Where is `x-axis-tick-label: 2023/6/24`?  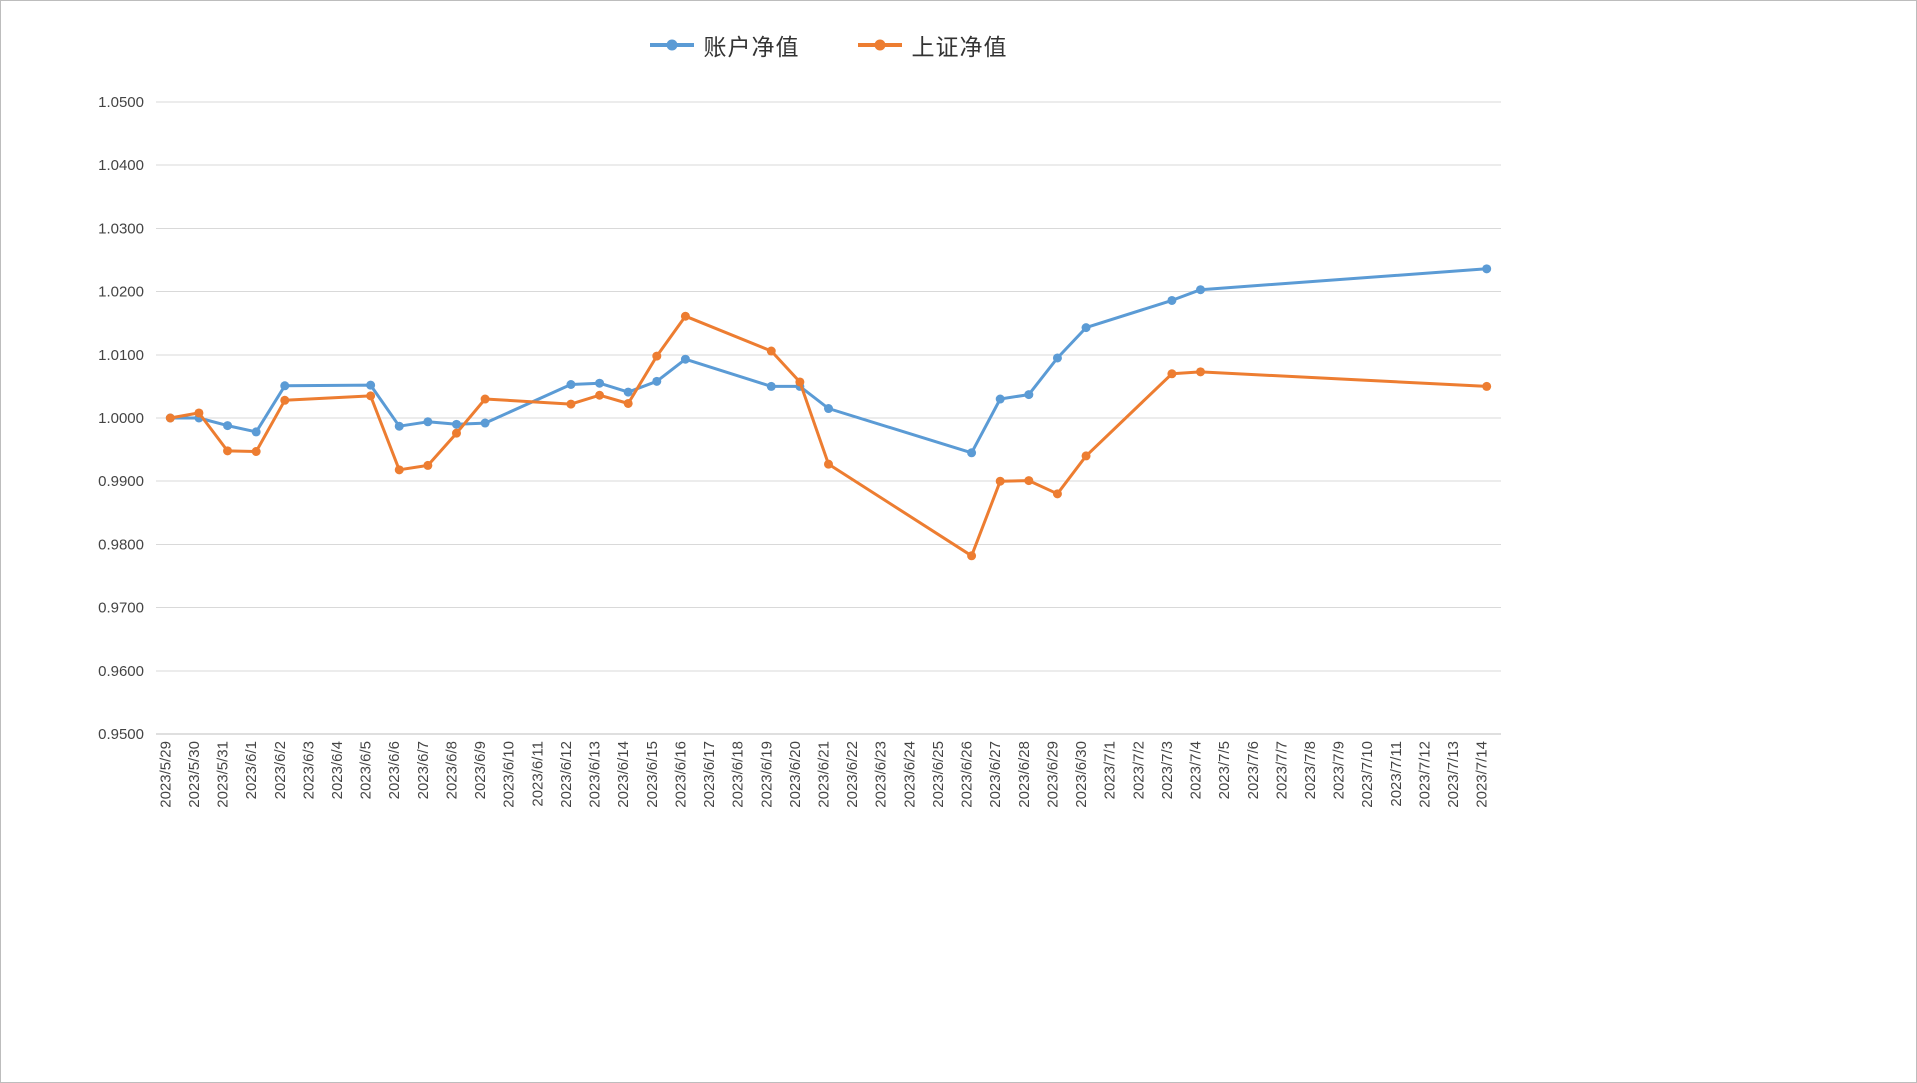 x-axis-tick-label: 2023/6/24 is located at coordinates (909, 774).